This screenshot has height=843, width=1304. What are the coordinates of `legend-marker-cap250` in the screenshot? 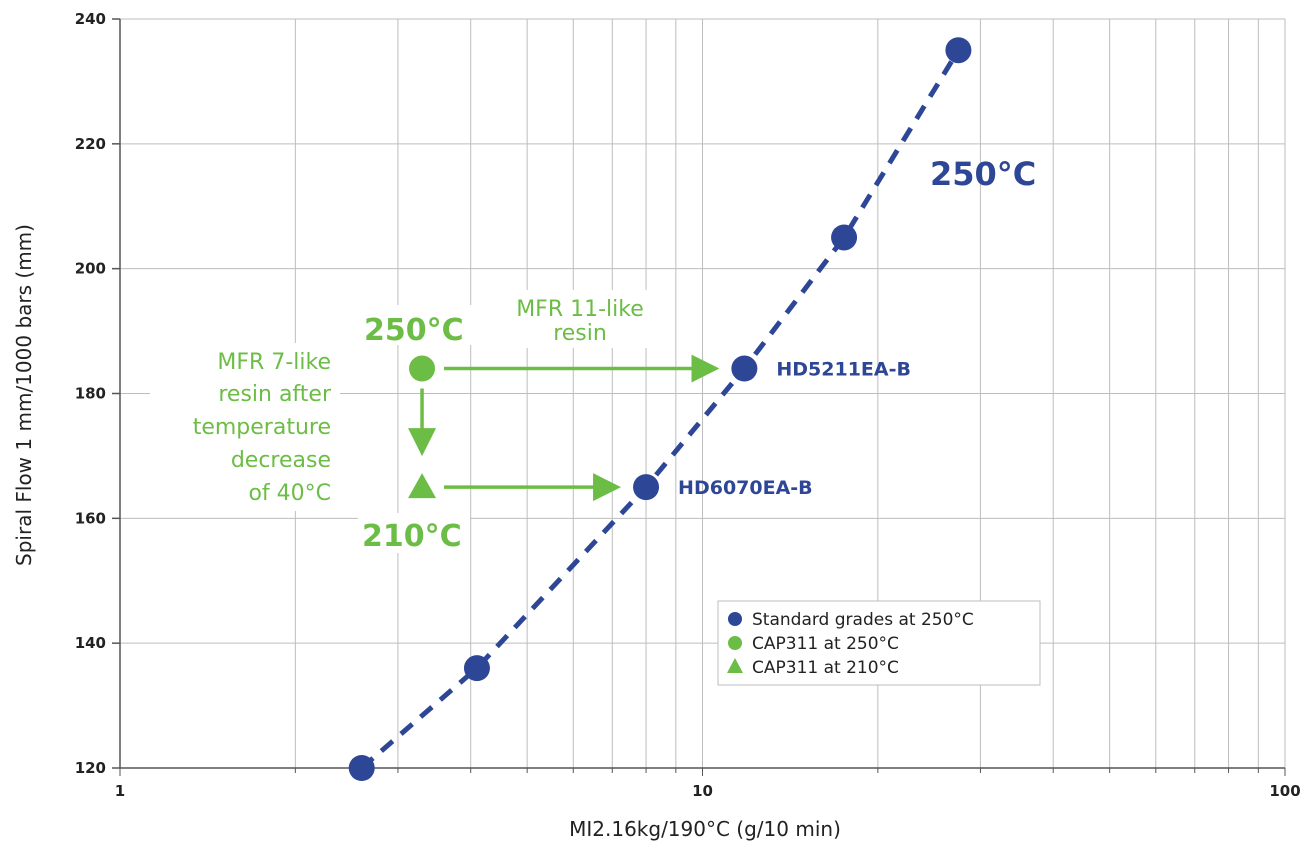 It's located at (735, 643).